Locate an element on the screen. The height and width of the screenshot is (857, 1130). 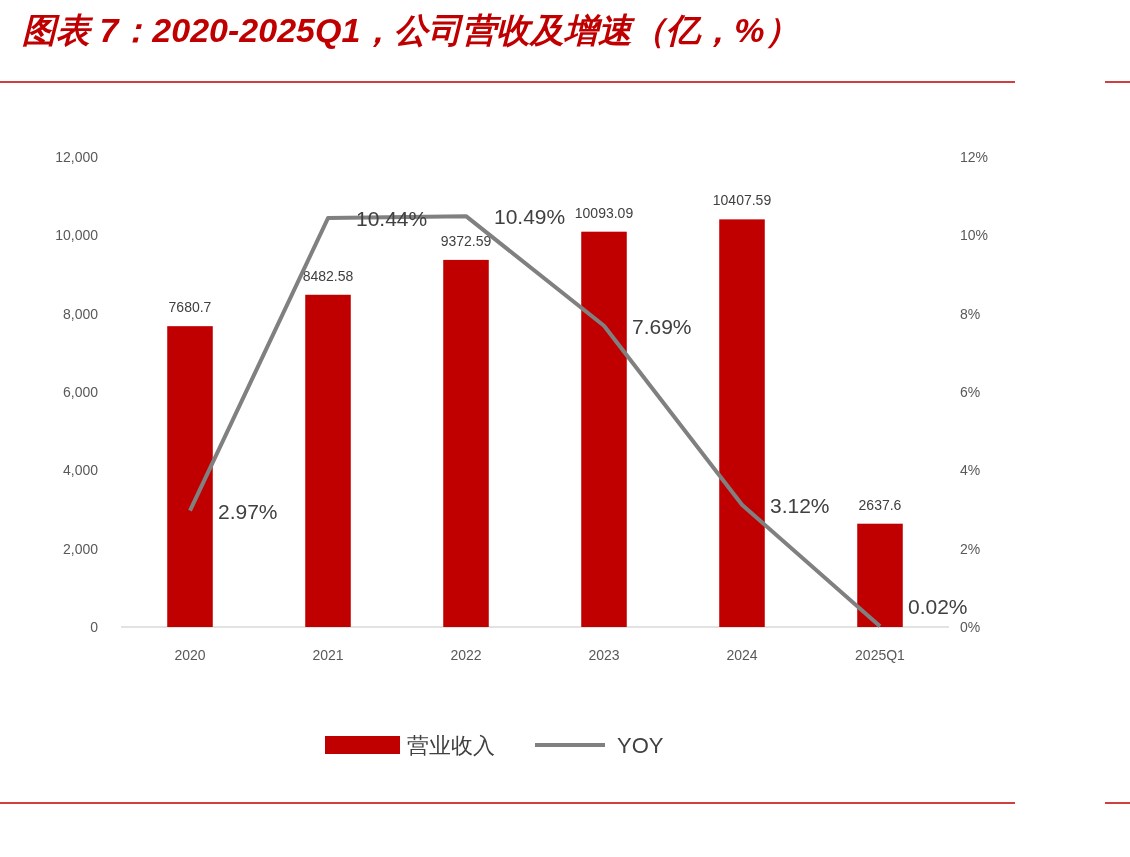
data-label: 7680.7 is located at coordinates (190, 307).